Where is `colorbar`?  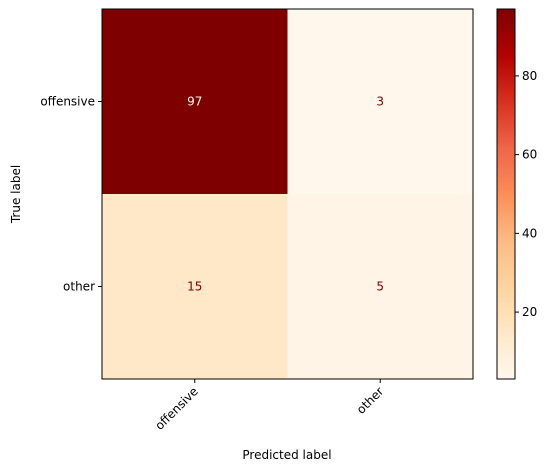
colorbar is located at coordinates (506, 194).